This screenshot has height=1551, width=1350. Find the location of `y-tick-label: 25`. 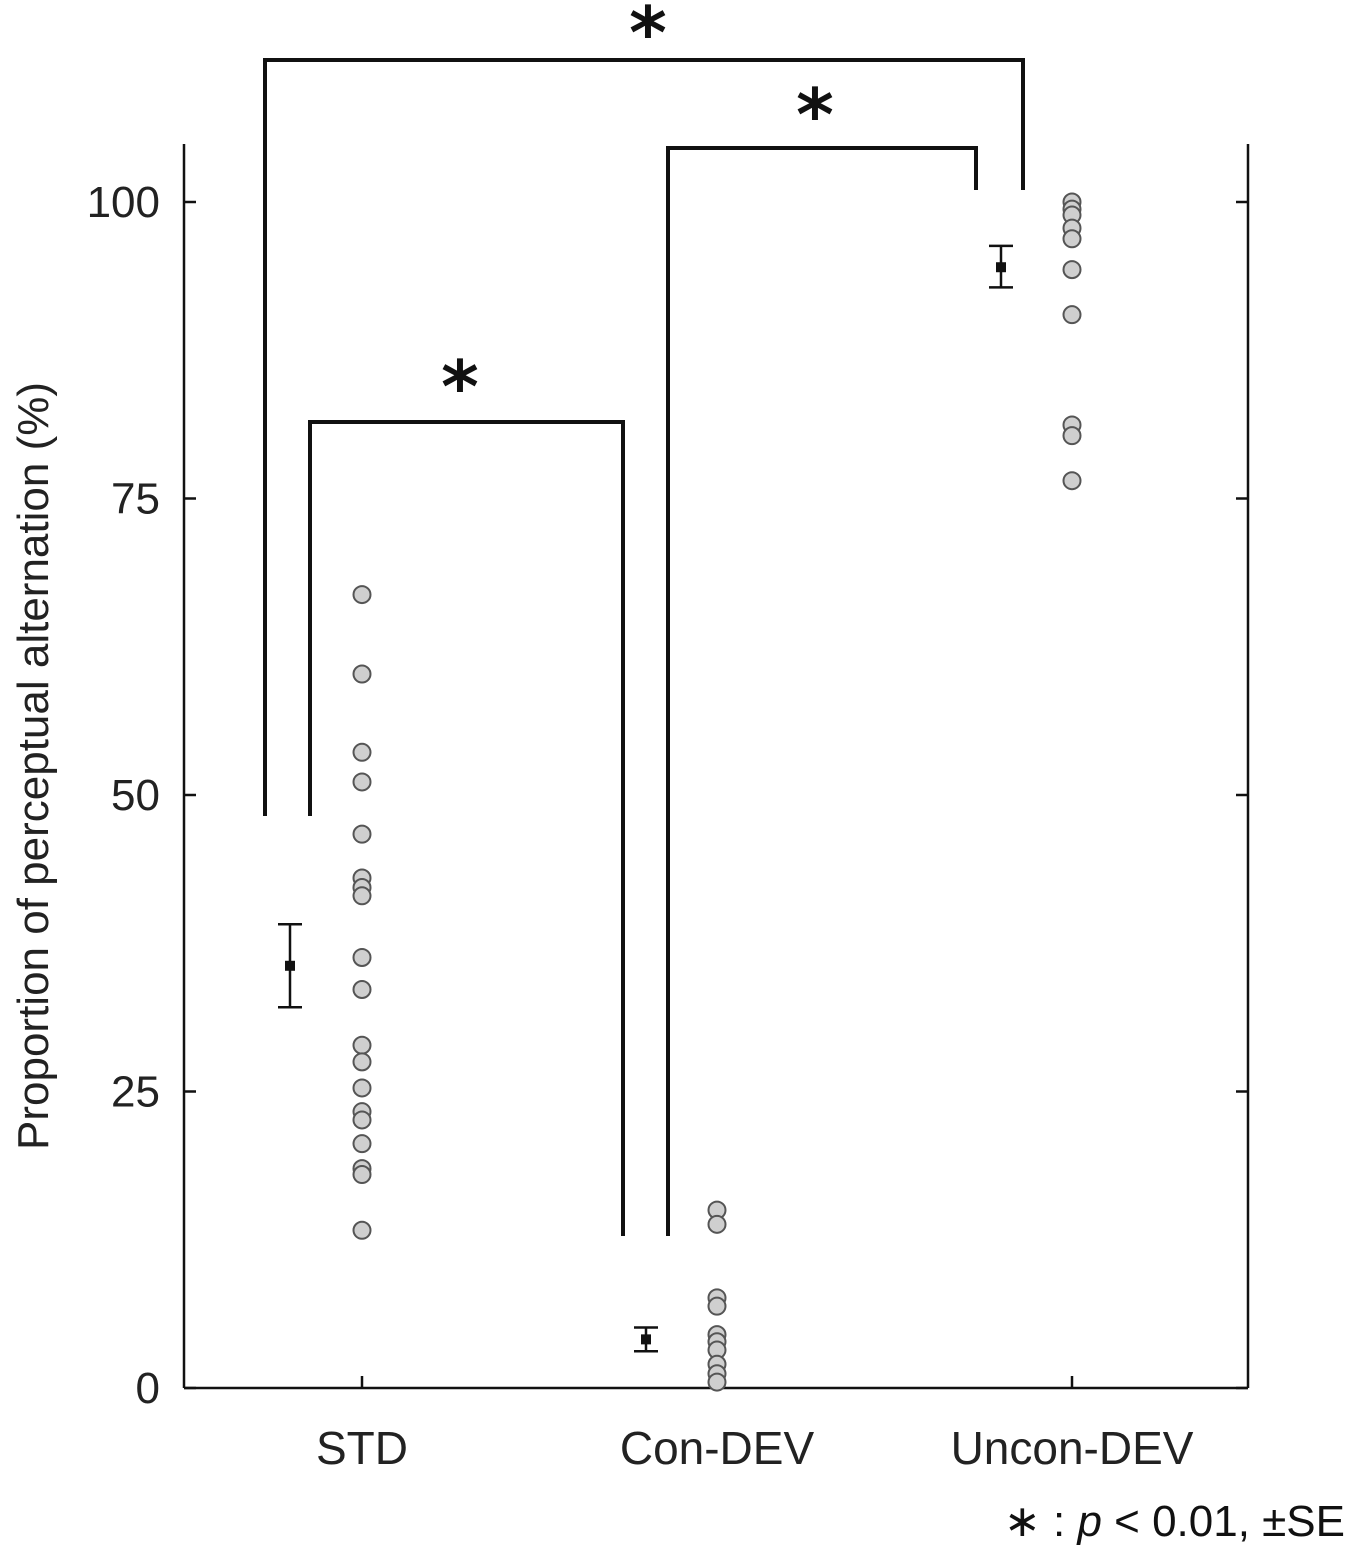

y-tick-label: 25 is located at coordinates (135, 1092).